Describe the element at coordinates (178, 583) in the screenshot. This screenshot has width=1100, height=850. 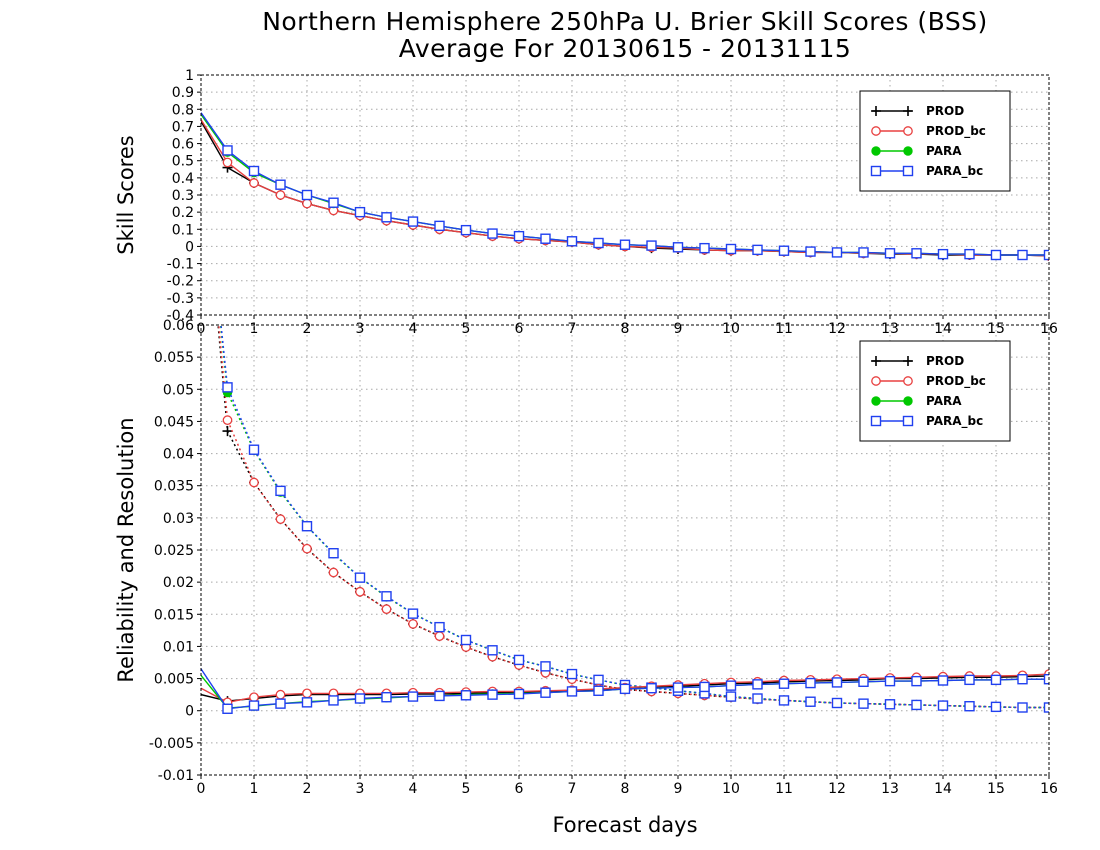
I see `y-tick-label: 0.02` at that location.